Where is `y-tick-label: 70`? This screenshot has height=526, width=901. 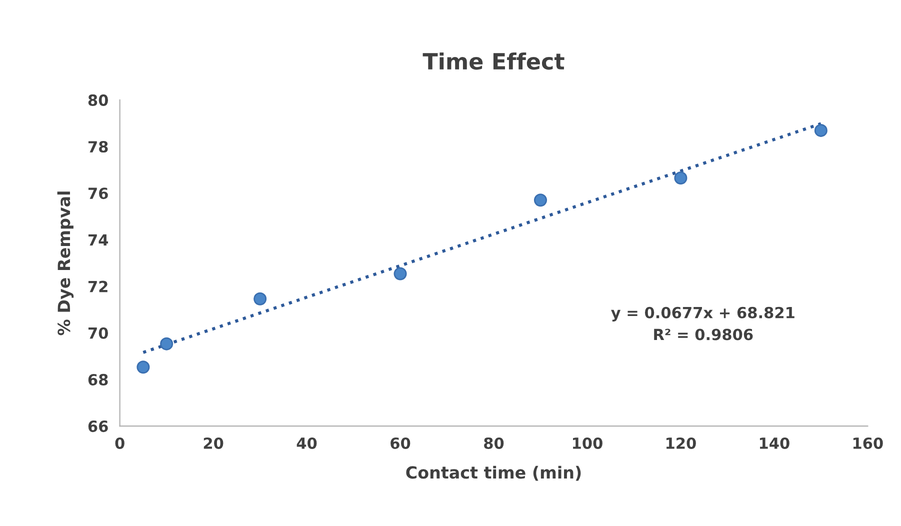
y-tick-label: 70 is located at coordinates (98, 333).